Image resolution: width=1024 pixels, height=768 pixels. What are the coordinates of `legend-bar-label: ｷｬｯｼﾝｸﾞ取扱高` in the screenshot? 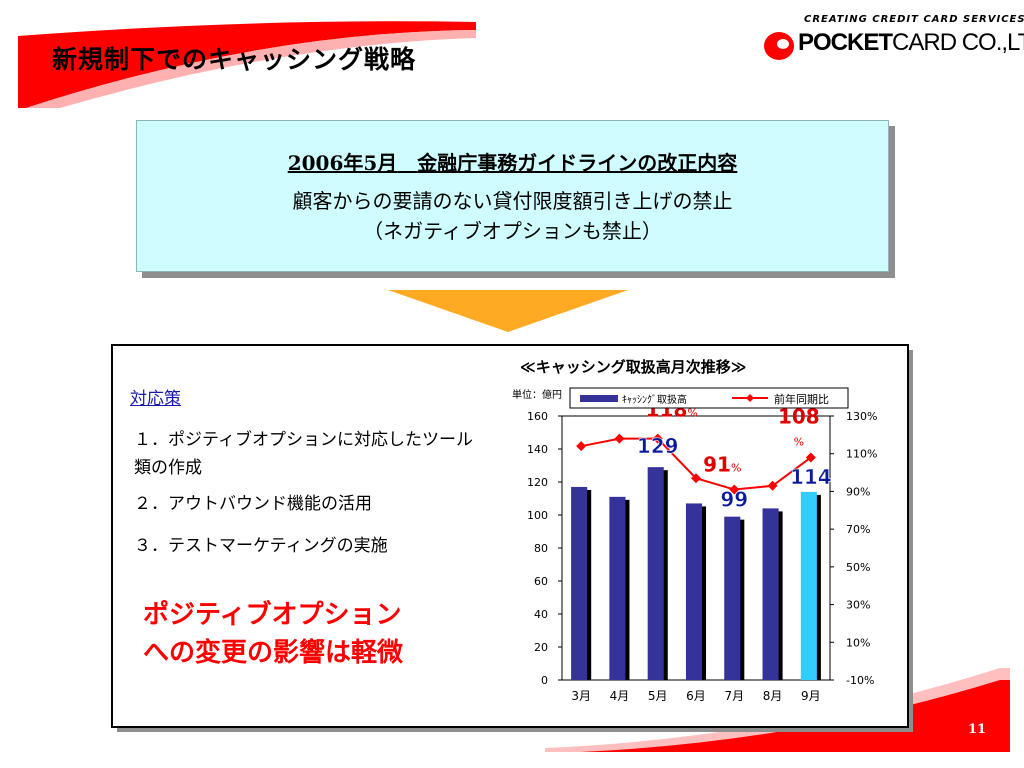 It's located at (654, 399).